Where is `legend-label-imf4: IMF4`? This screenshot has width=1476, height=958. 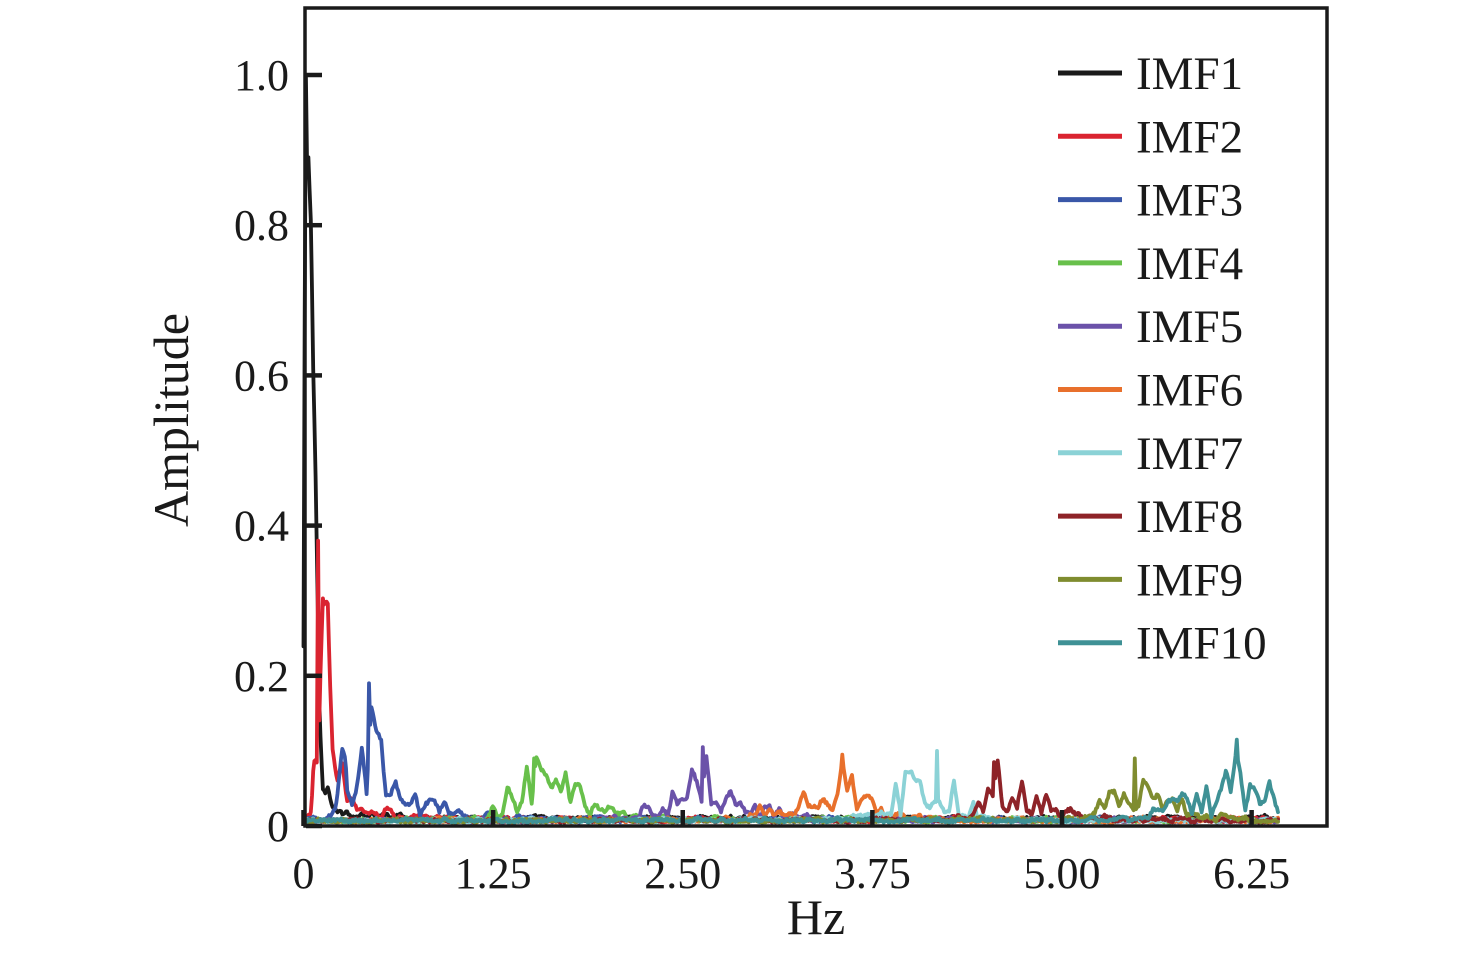
legend-label-imf4: IMF4 is located at coordinates (1189, 264).